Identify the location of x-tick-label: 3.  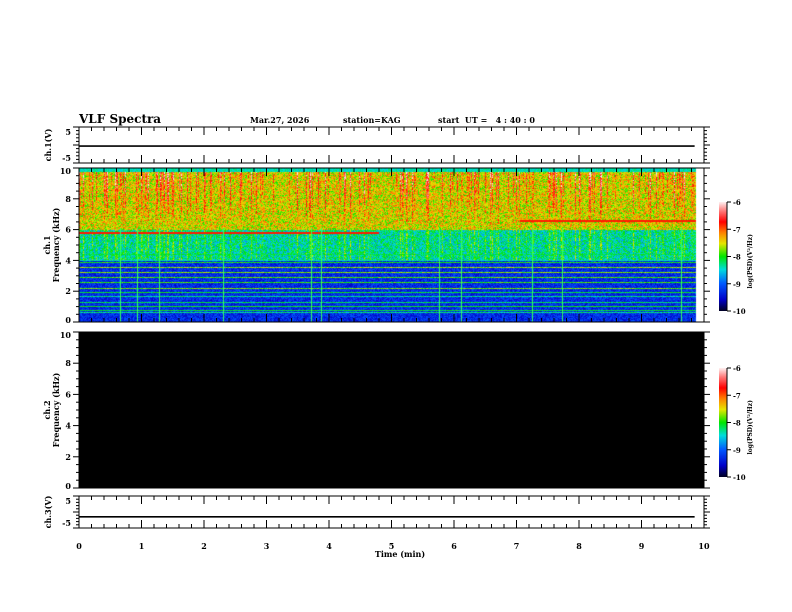
(267, 546).